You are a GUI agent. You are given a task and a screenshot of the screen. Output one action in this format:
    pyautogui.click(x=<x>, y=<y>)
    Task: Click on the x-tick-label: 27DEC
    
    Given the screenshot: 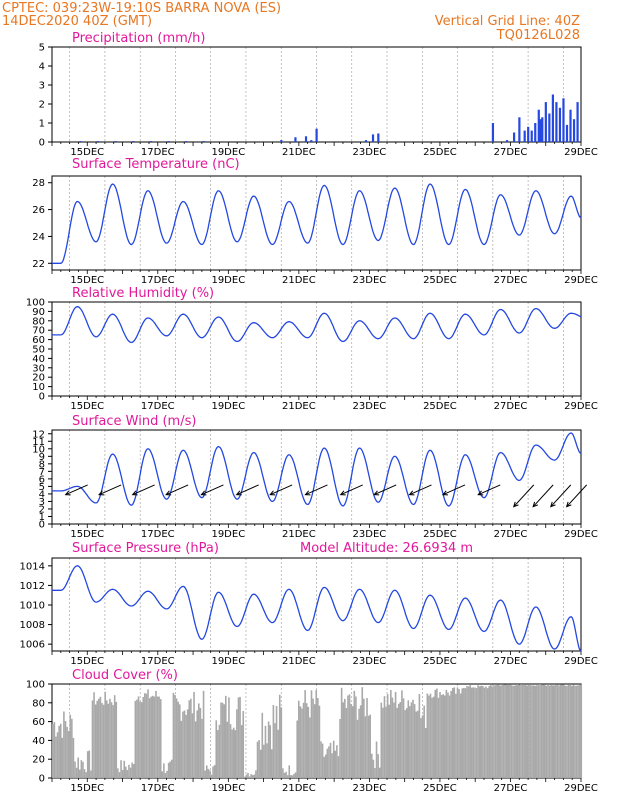 What is the action you would take?
    pyautogui.click(x=511, y=788)
    